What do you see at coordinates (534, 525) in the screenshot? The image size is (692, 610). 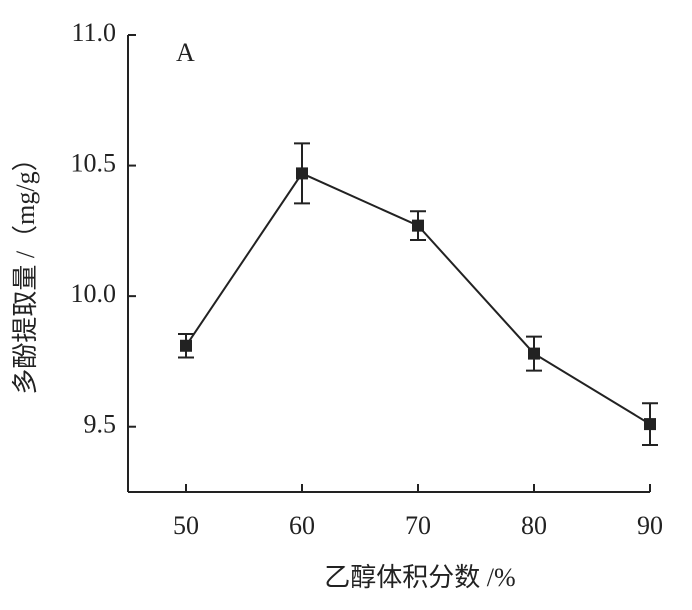 I see `x-tick-label: 80` at bounding box center [534, 525].